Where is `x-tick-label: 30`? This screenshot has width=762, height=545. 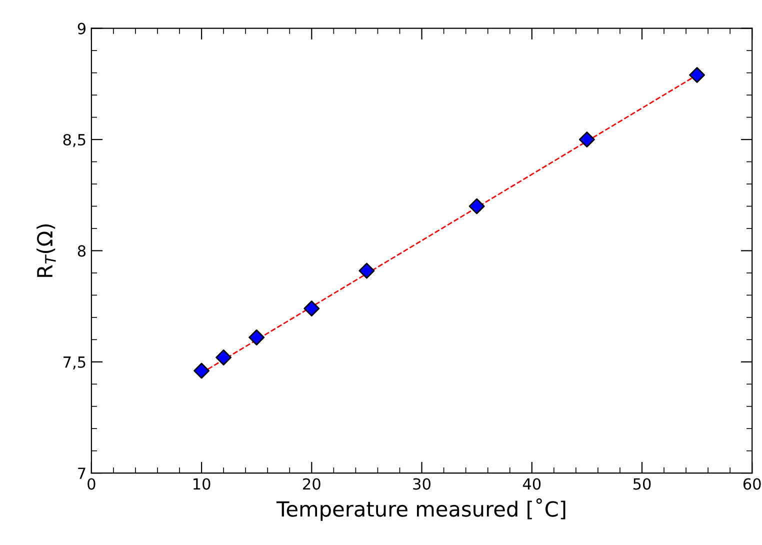
x-tick-label: 30 is located at coordinates (421, 484).